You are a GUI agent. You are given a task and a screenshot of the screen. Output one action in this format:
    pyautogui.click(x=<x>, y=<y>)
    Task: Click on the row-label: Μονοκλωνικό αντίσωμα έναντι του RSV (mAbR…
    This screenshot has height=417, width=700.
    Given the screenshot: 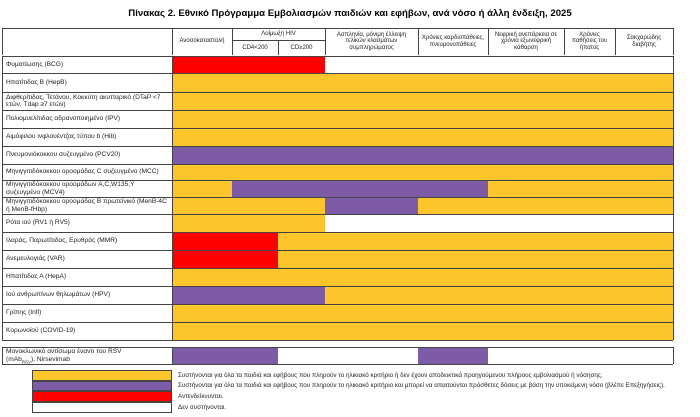 What is the action you would take?
    pyautogui.click(x=88, y=356)
    